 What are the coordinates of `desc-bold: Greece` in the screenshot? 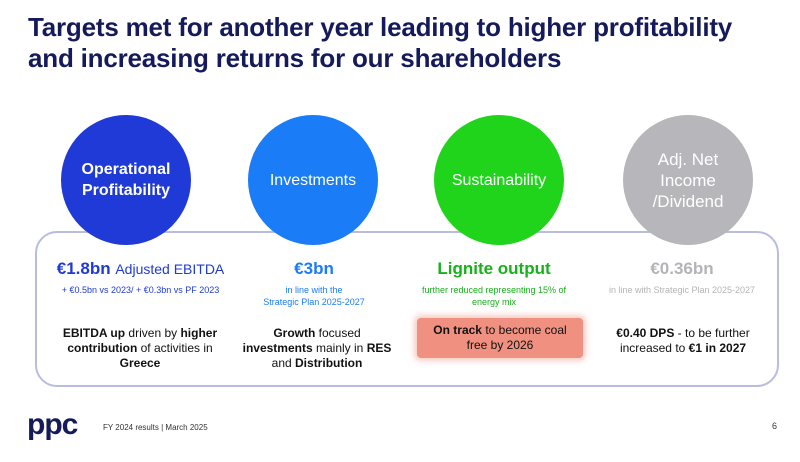 It's located at (140, 363).